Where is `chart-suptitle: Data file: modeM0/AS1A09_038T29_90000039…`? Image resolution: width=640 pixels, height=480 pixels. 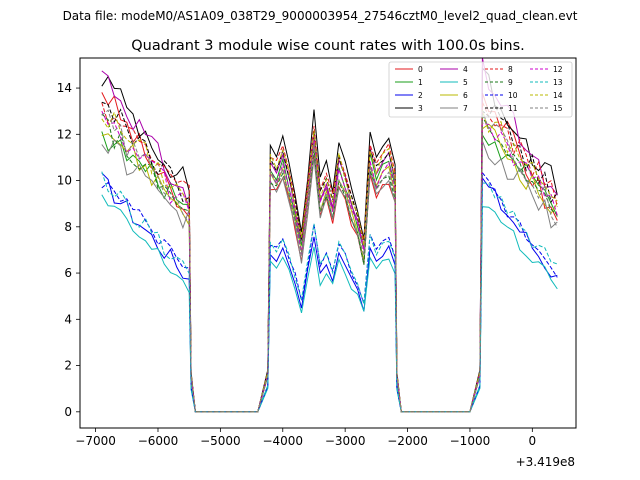 chart-suptitle: Data file: modeM0/AS1A09_038T29_90000039… is located at coordinates (320, 16).